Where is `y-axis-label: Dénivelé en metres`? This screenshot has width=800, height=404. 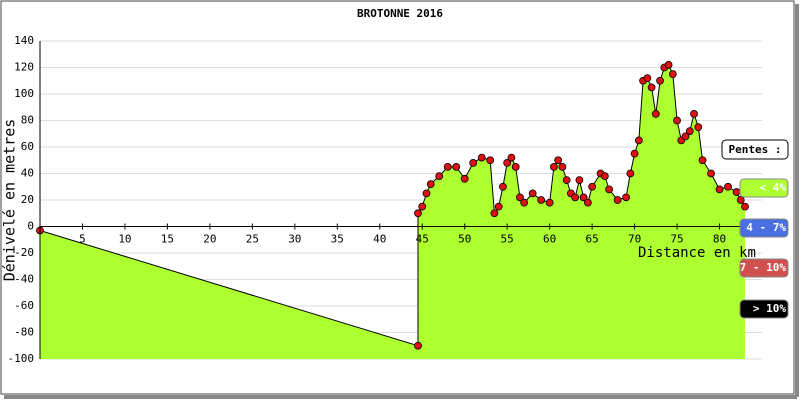
y-axis-label: Dénivelé en metres is located at coordinates (10, 200).